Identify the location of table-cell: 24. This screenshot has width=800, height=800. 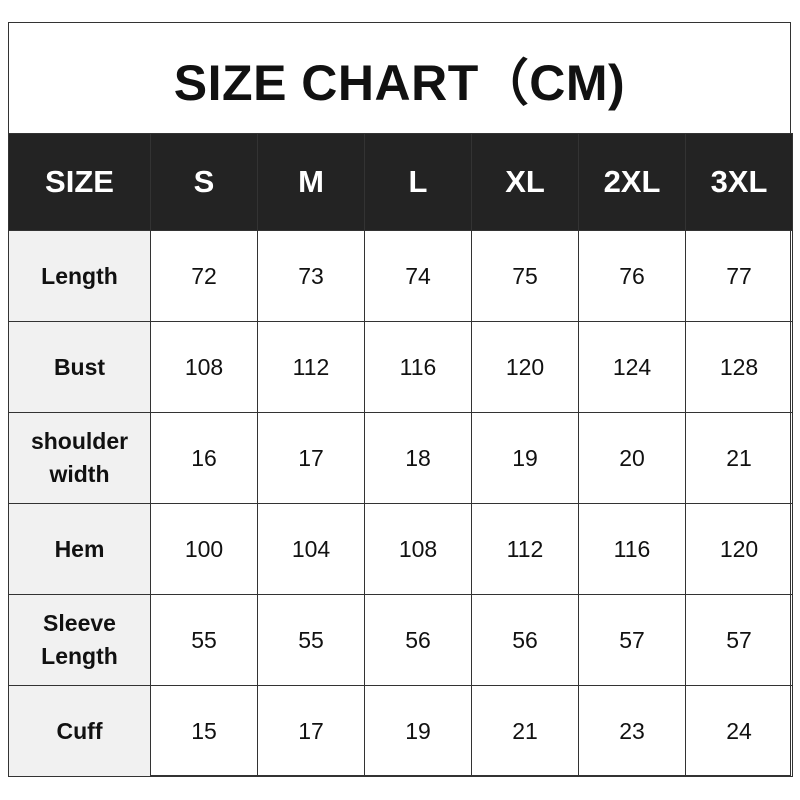
(739, 731).